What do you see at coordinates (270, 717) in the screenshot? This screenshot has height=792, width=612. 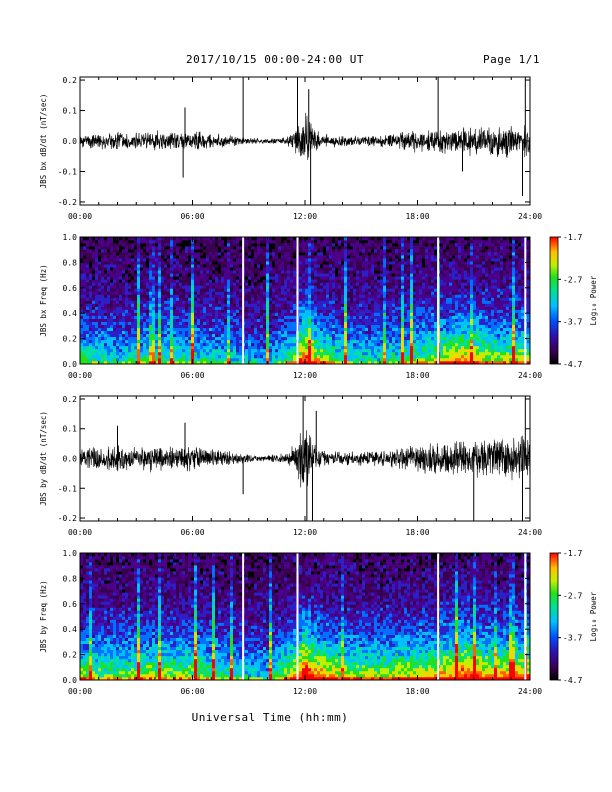 I see `x-axis-label: Universal Time (hh:mm)` at bounding box center [270, 717].